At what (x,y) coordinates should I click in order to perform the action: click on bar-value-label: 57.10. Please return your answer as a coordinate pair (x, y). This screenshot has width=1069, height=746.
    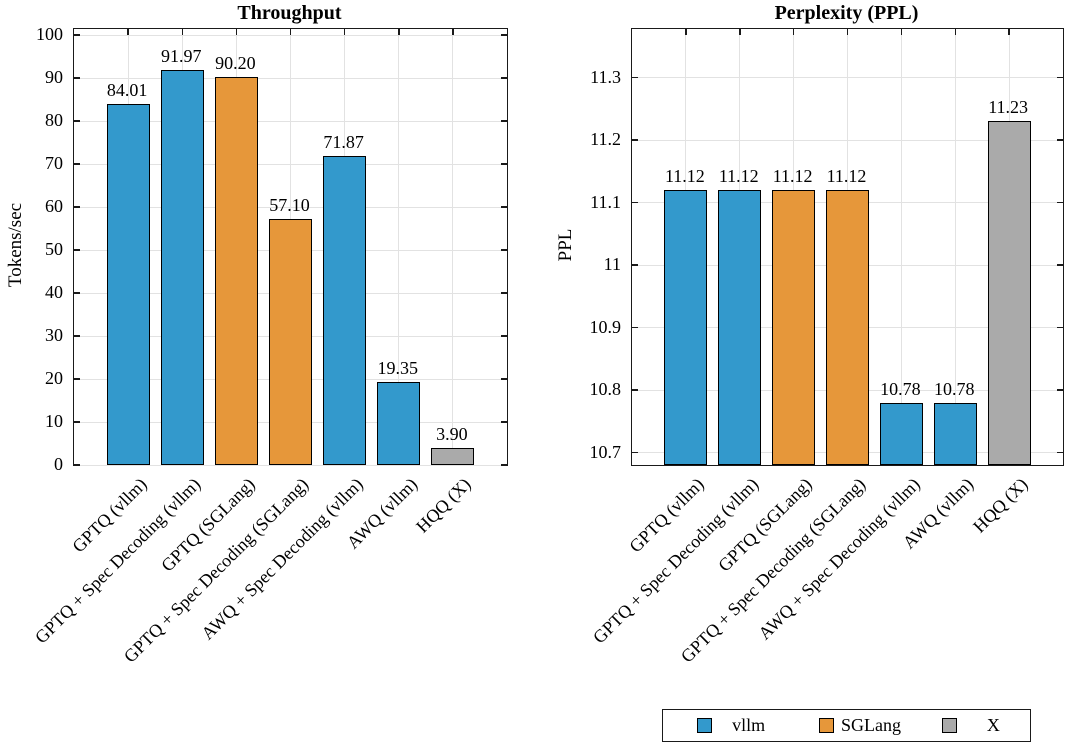
    Looking at the image, I should click on (289, 205).